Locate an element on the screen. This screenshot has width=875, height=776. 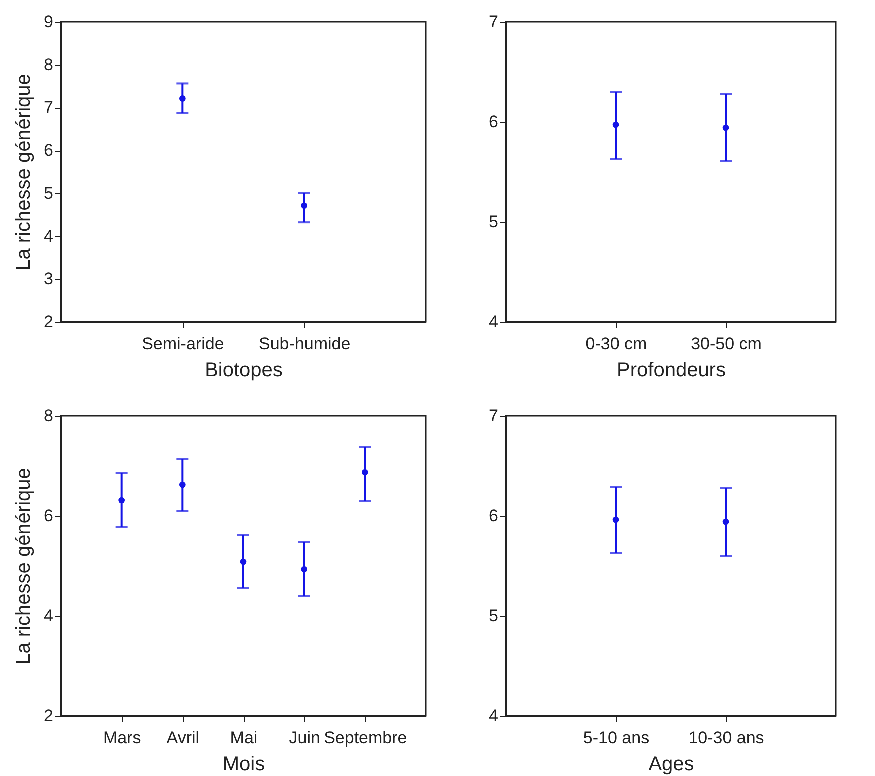
x-tick-label: Semi-aride is located at coordinates (183, 344).